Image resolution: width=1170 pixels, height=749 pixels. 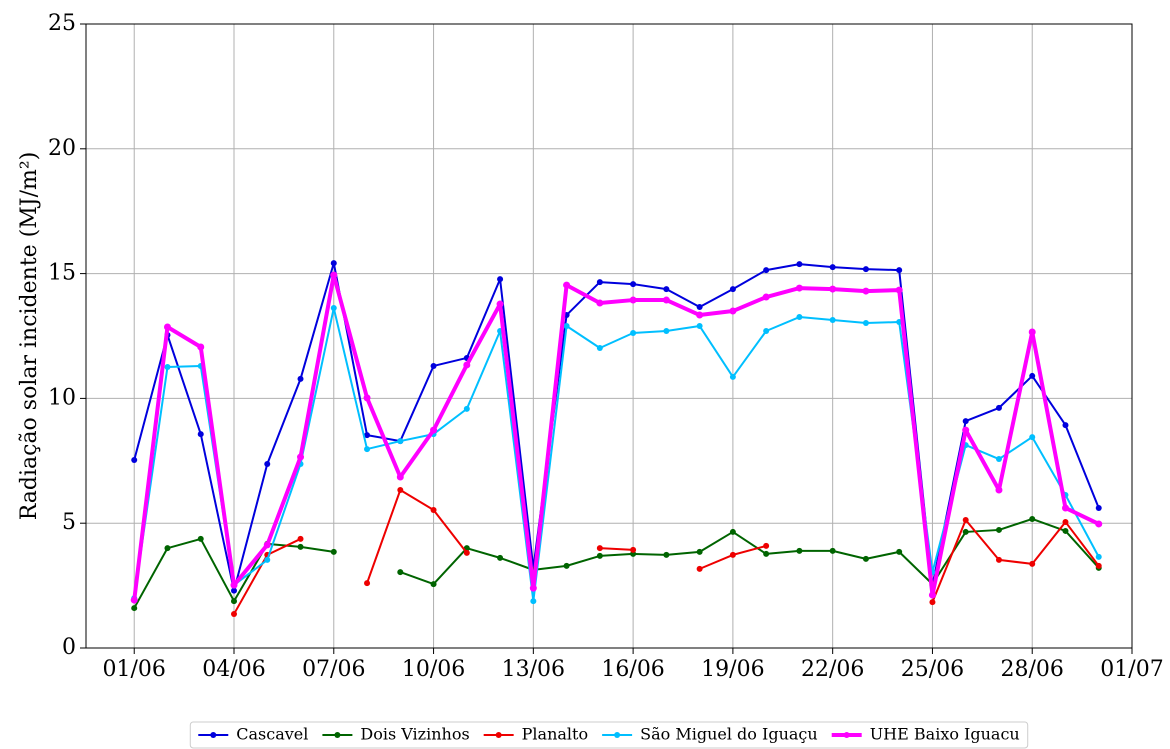 I want to click on x-tick-label: 07/06, so click(x=333, y=669).